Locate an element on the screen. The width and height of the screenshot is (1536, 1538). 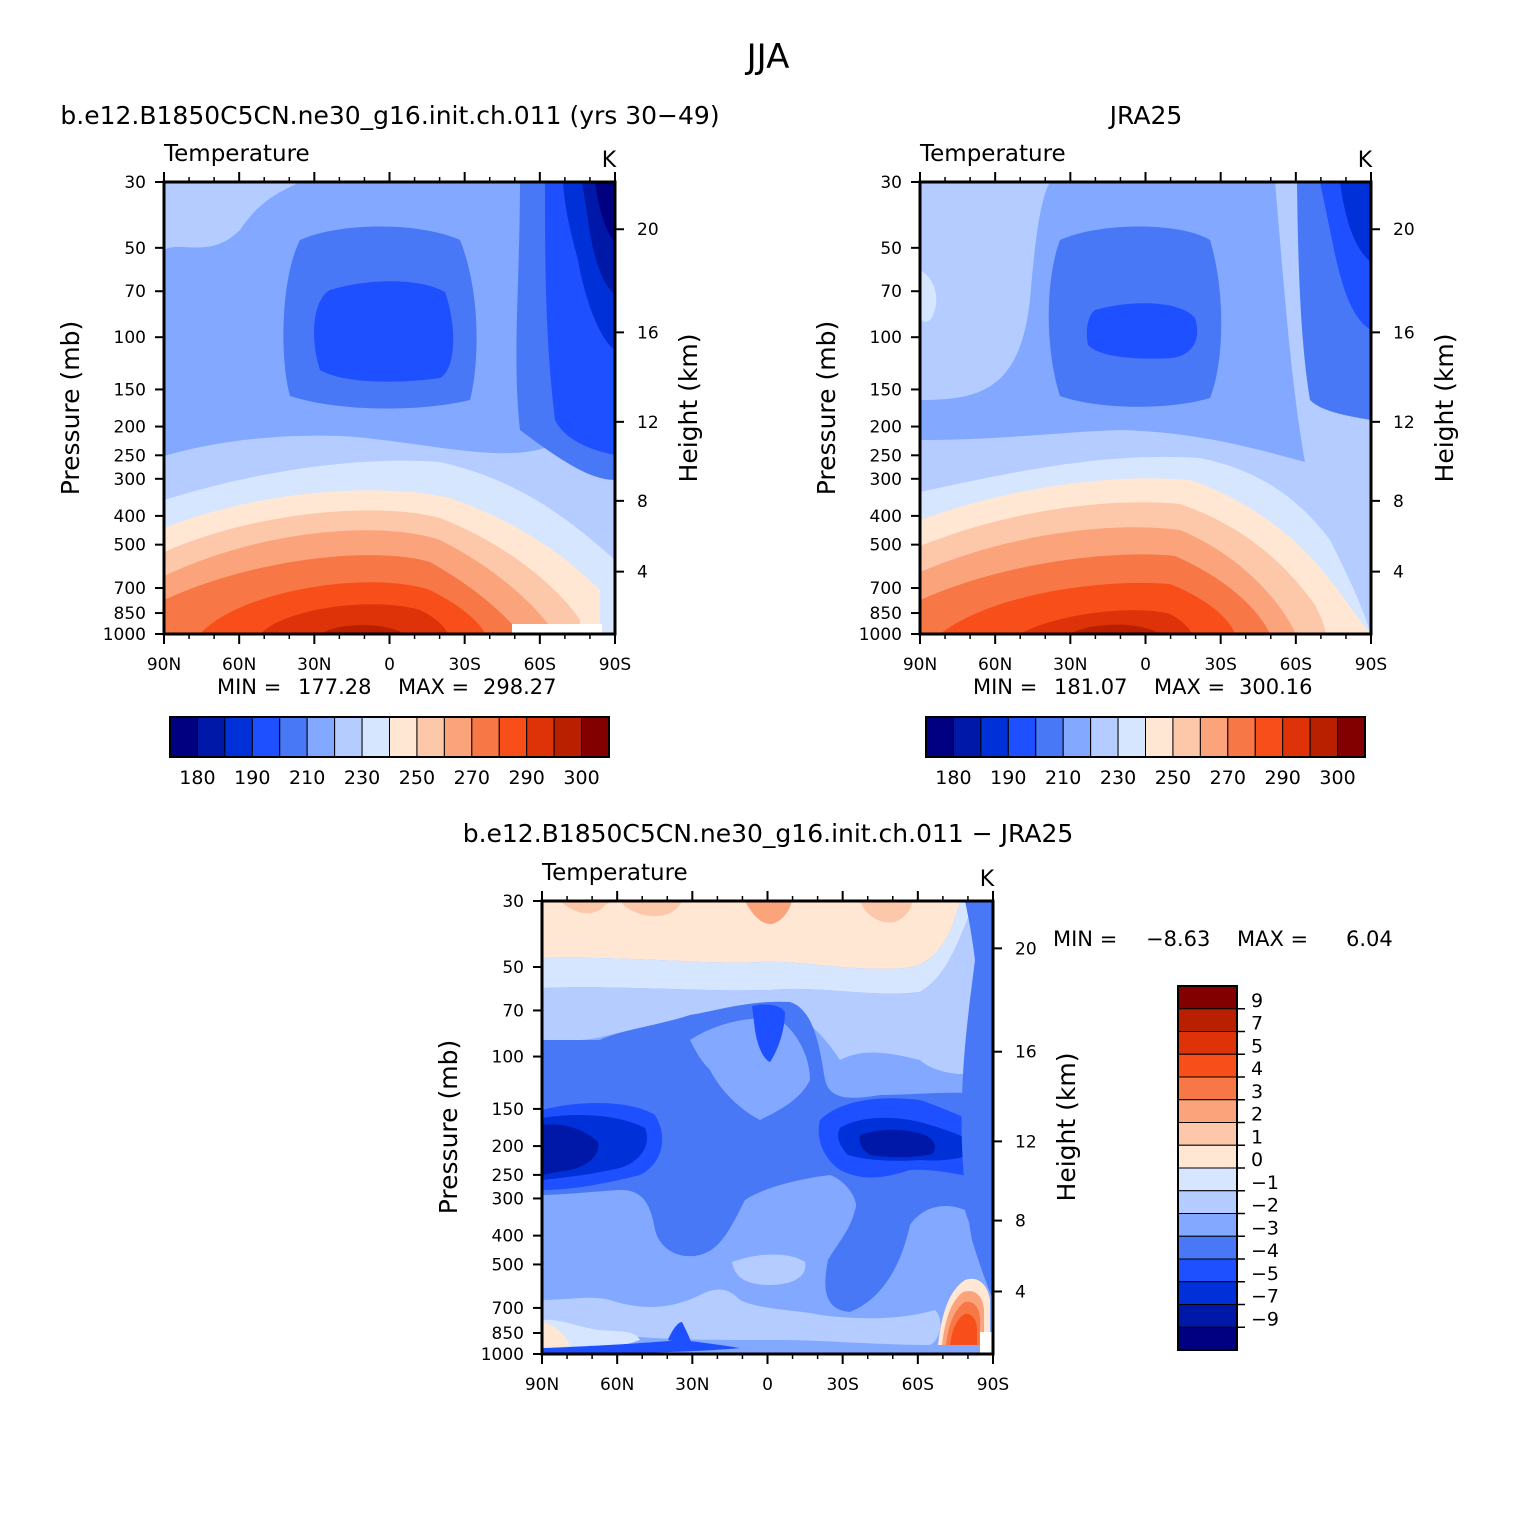
stats-min-value: 177.28 is located at coordinates (334, 687).